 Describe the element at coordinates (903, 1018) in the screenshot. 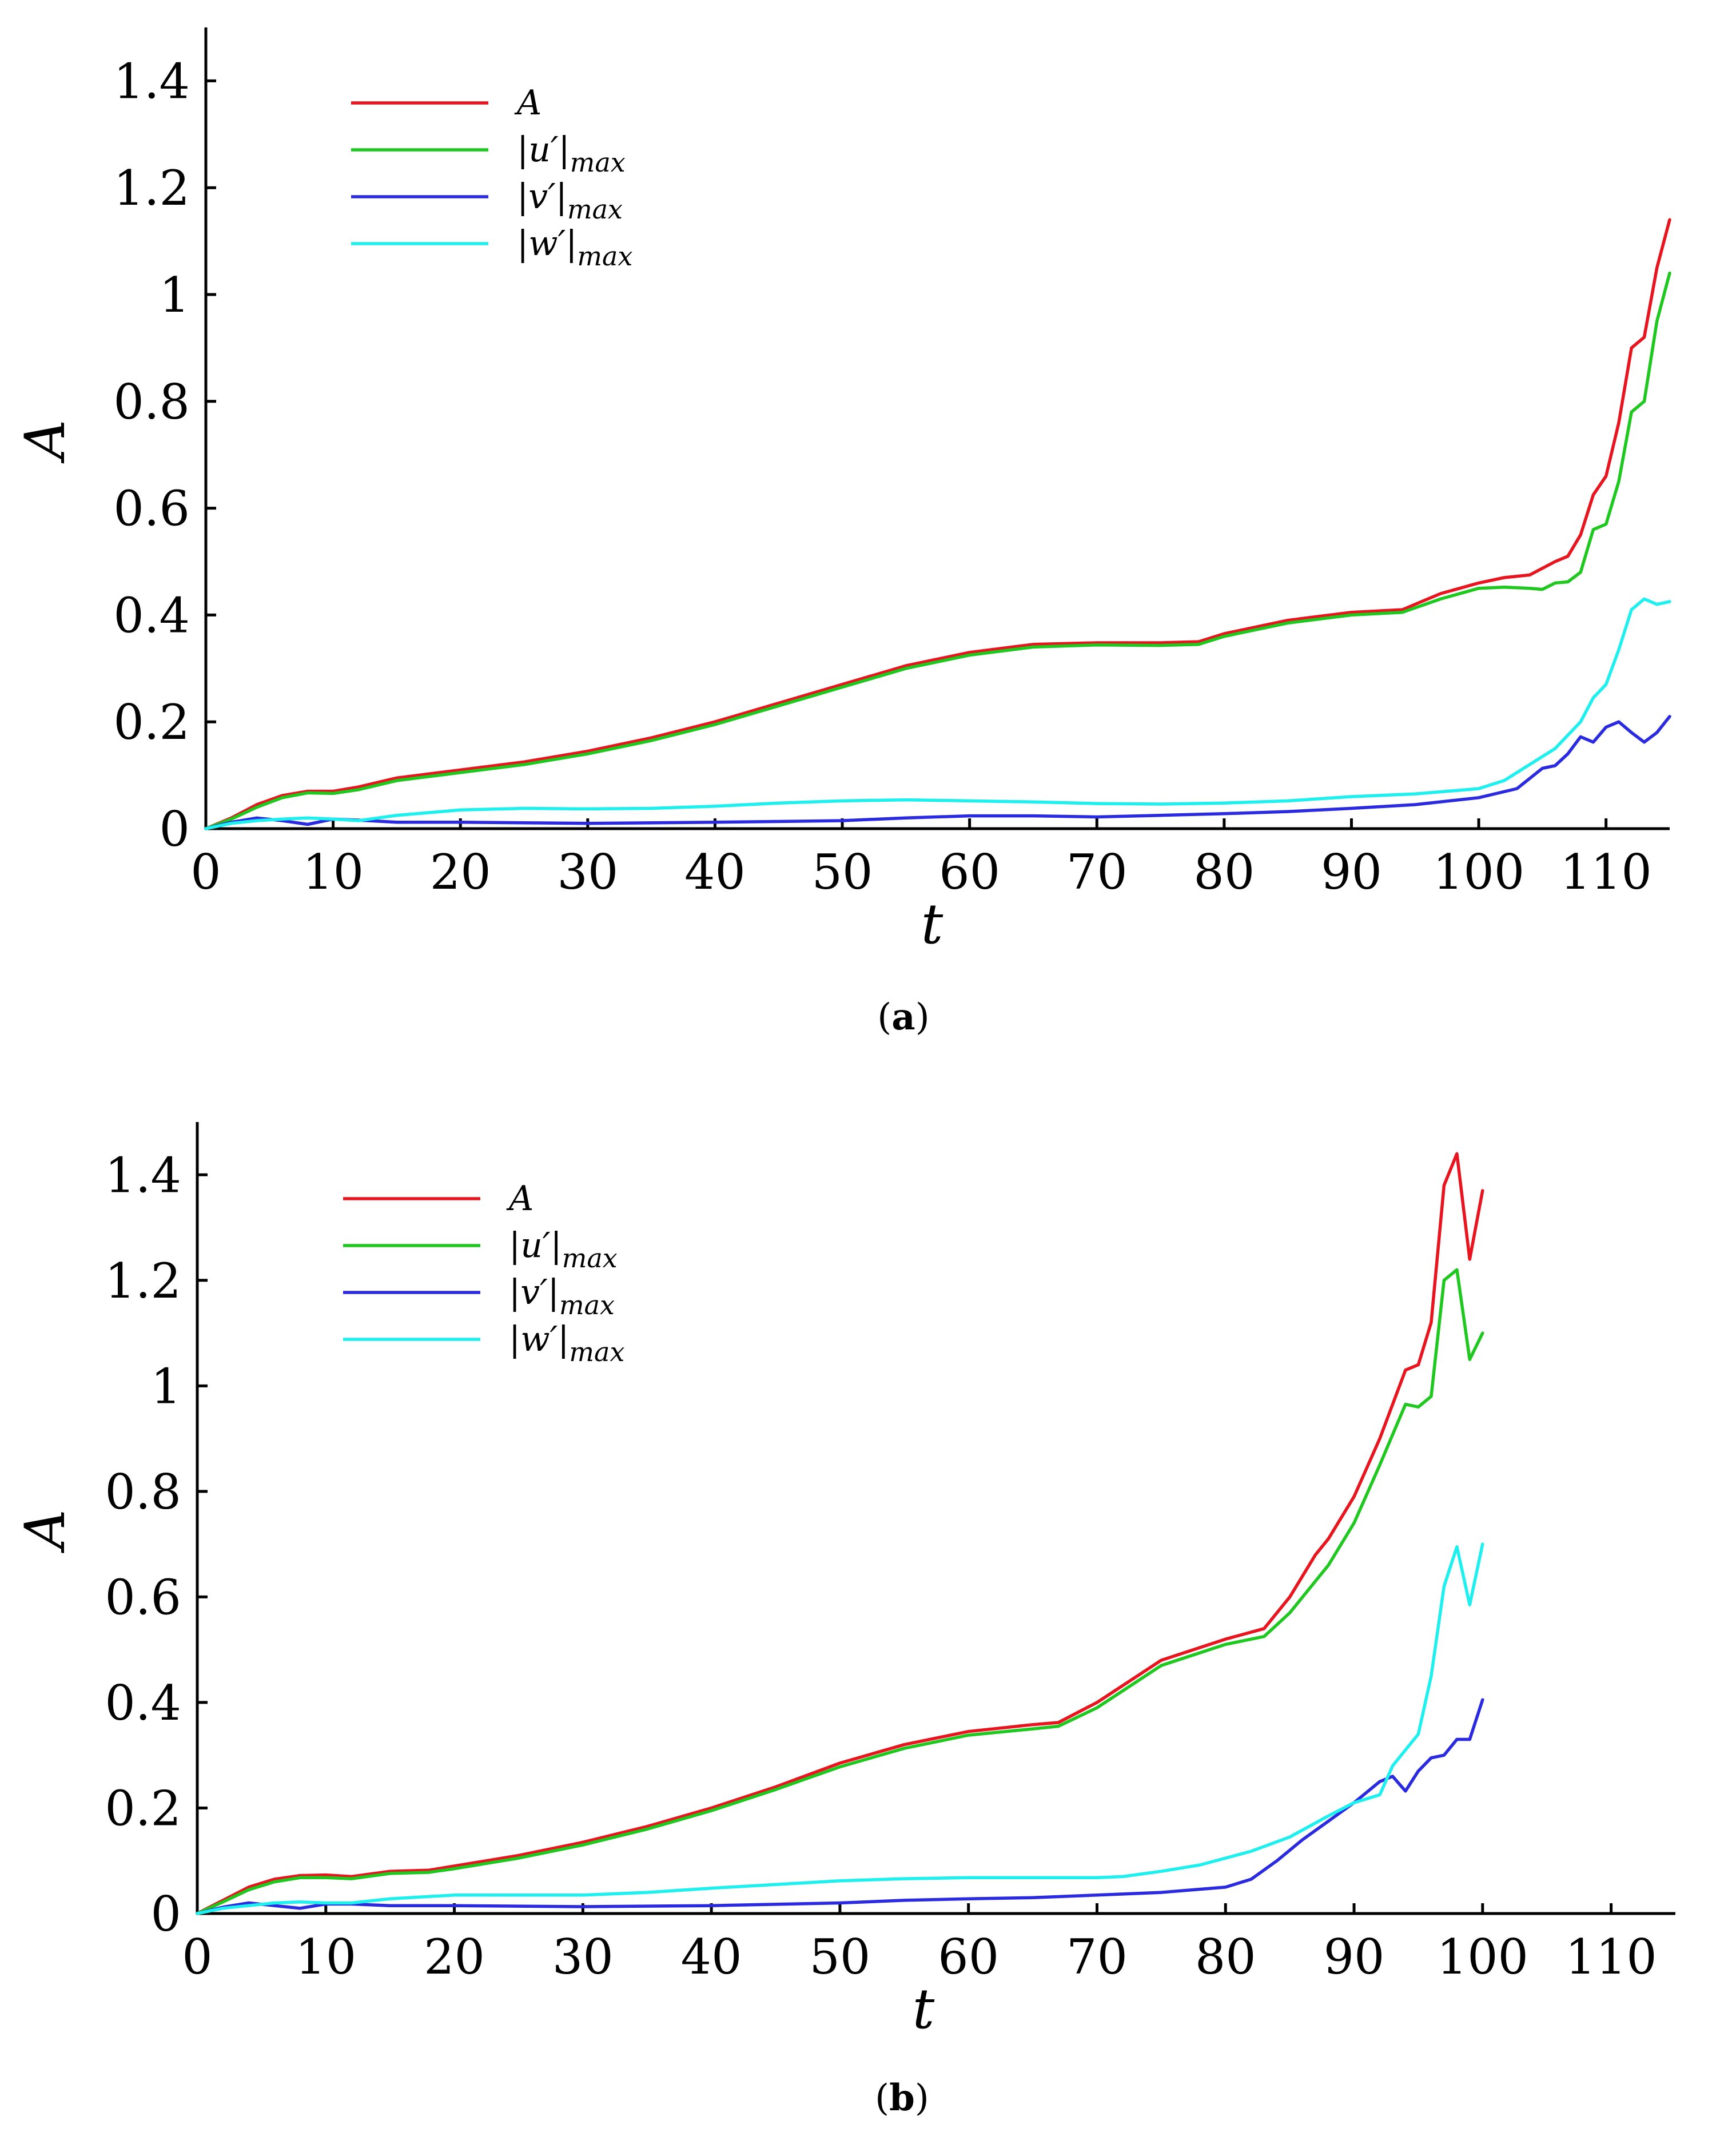

I see `panel-caption: (a)` at that location.